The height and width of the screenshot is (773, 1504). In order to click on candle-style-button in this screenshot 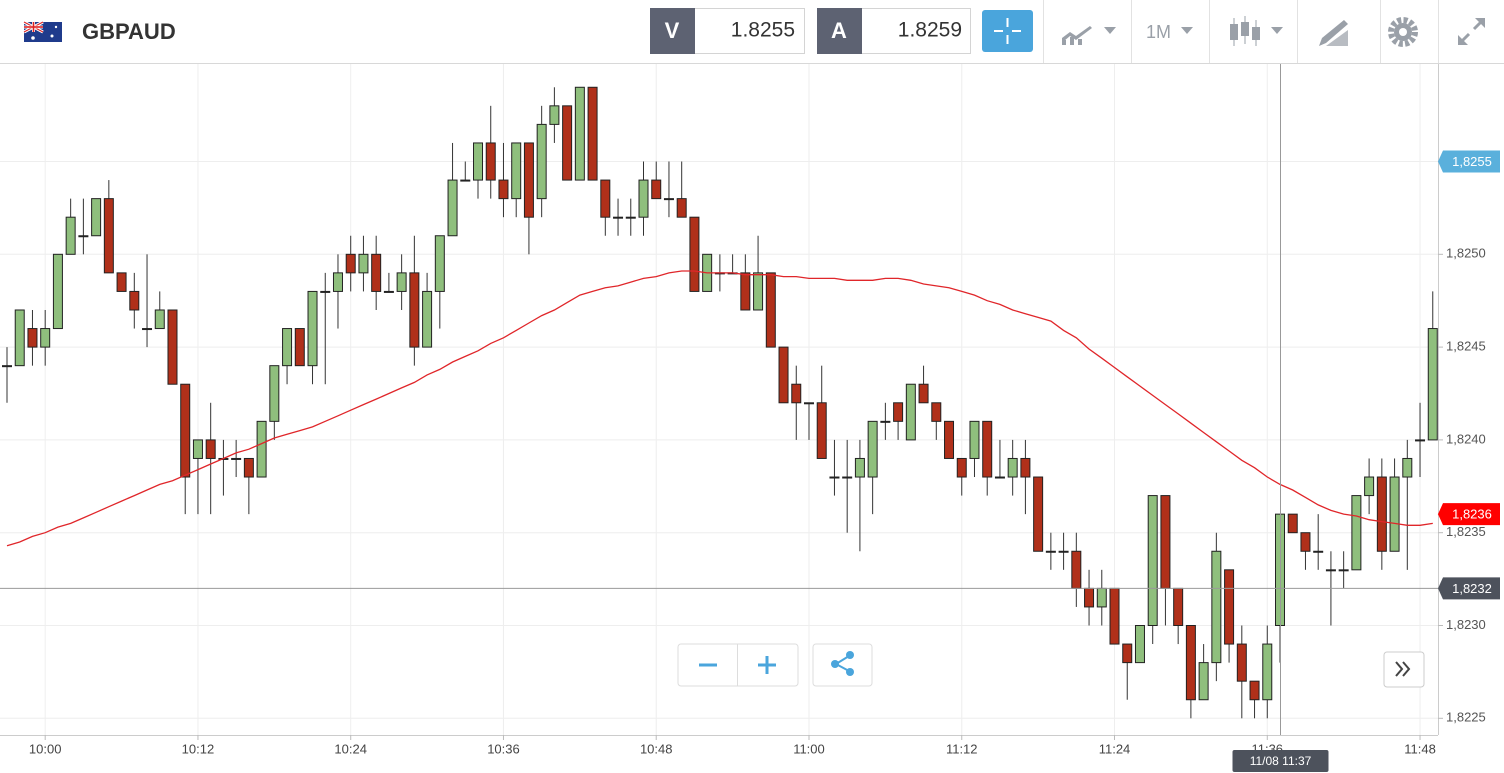, I will do `click(1256, 31)`.